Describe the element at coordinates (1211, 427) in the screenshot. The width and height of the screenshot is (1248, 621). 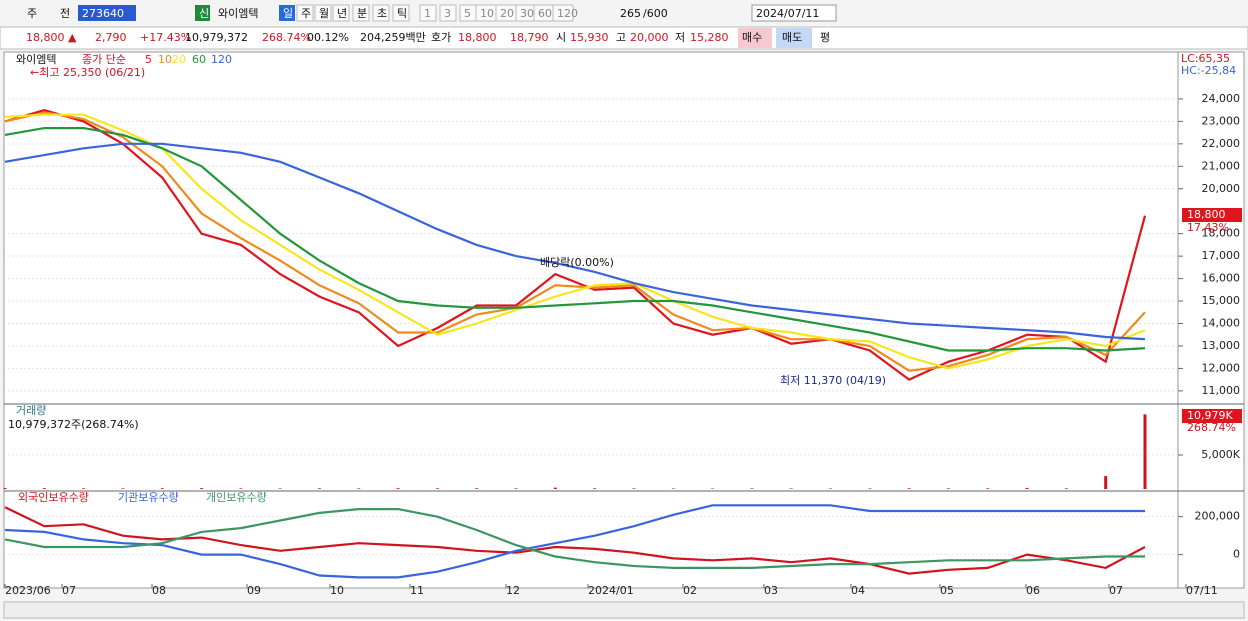
I see `annotation: 268.74%` at that location.